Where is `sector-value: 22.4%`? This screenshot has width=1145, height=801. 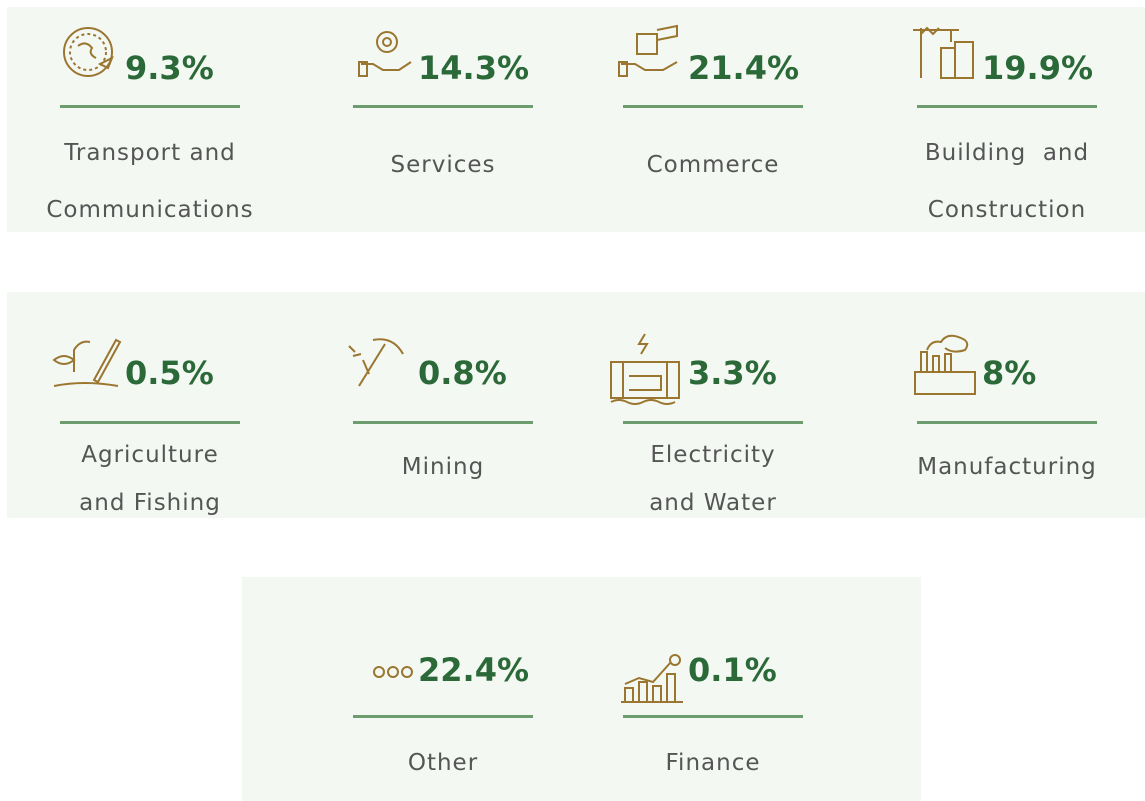
sector-value: 22.4% is located at coordinates (474, 670).